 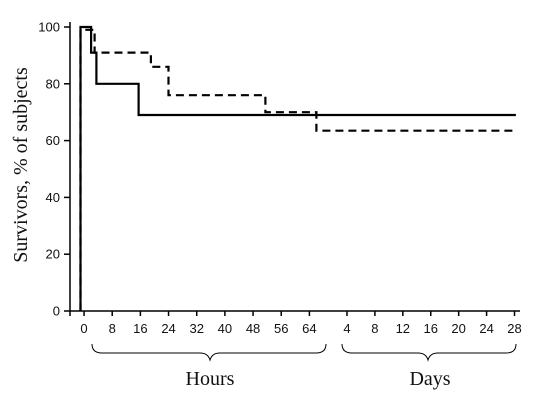 I want to click on d-tick-label-8: 8, so click(x=374, y=328).